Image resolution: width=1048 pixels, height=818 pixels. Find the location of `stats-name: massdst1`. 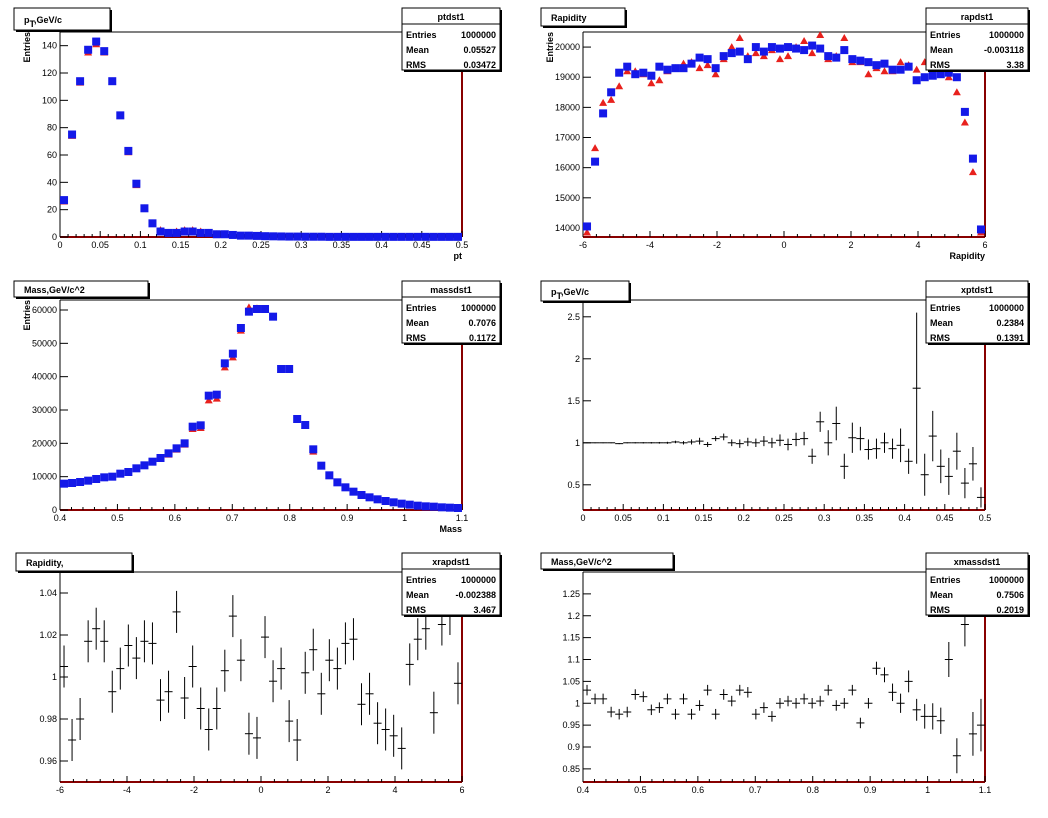

stats-name: massdst1 is located at coordinates (451, 290).